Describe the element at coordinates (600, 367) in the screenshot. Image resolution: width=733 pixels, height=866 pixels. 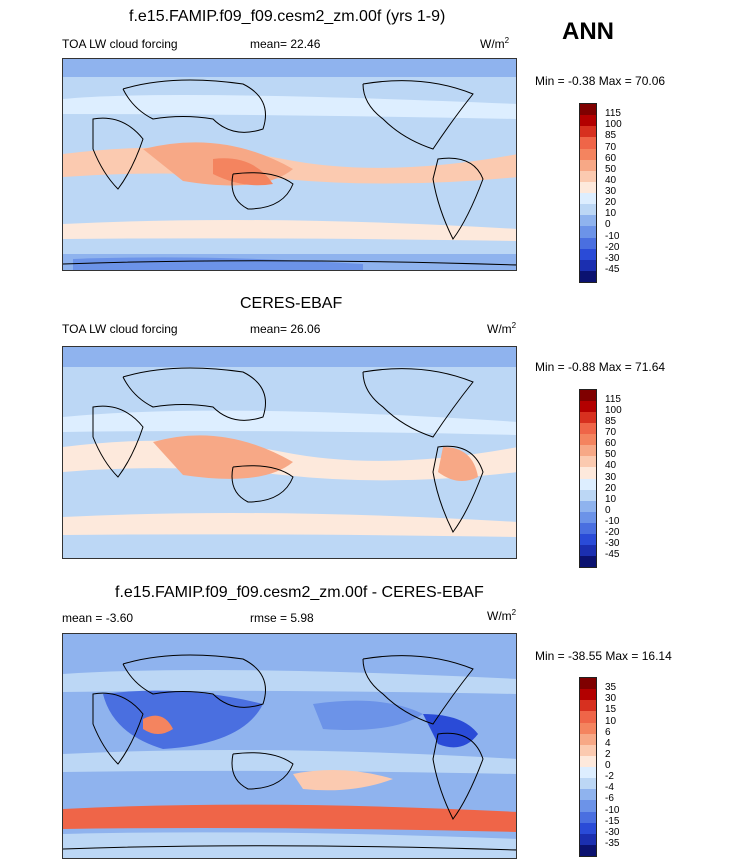
I see `panel-2-minmax: Min = -0.88 Max = 71.64` at that location.